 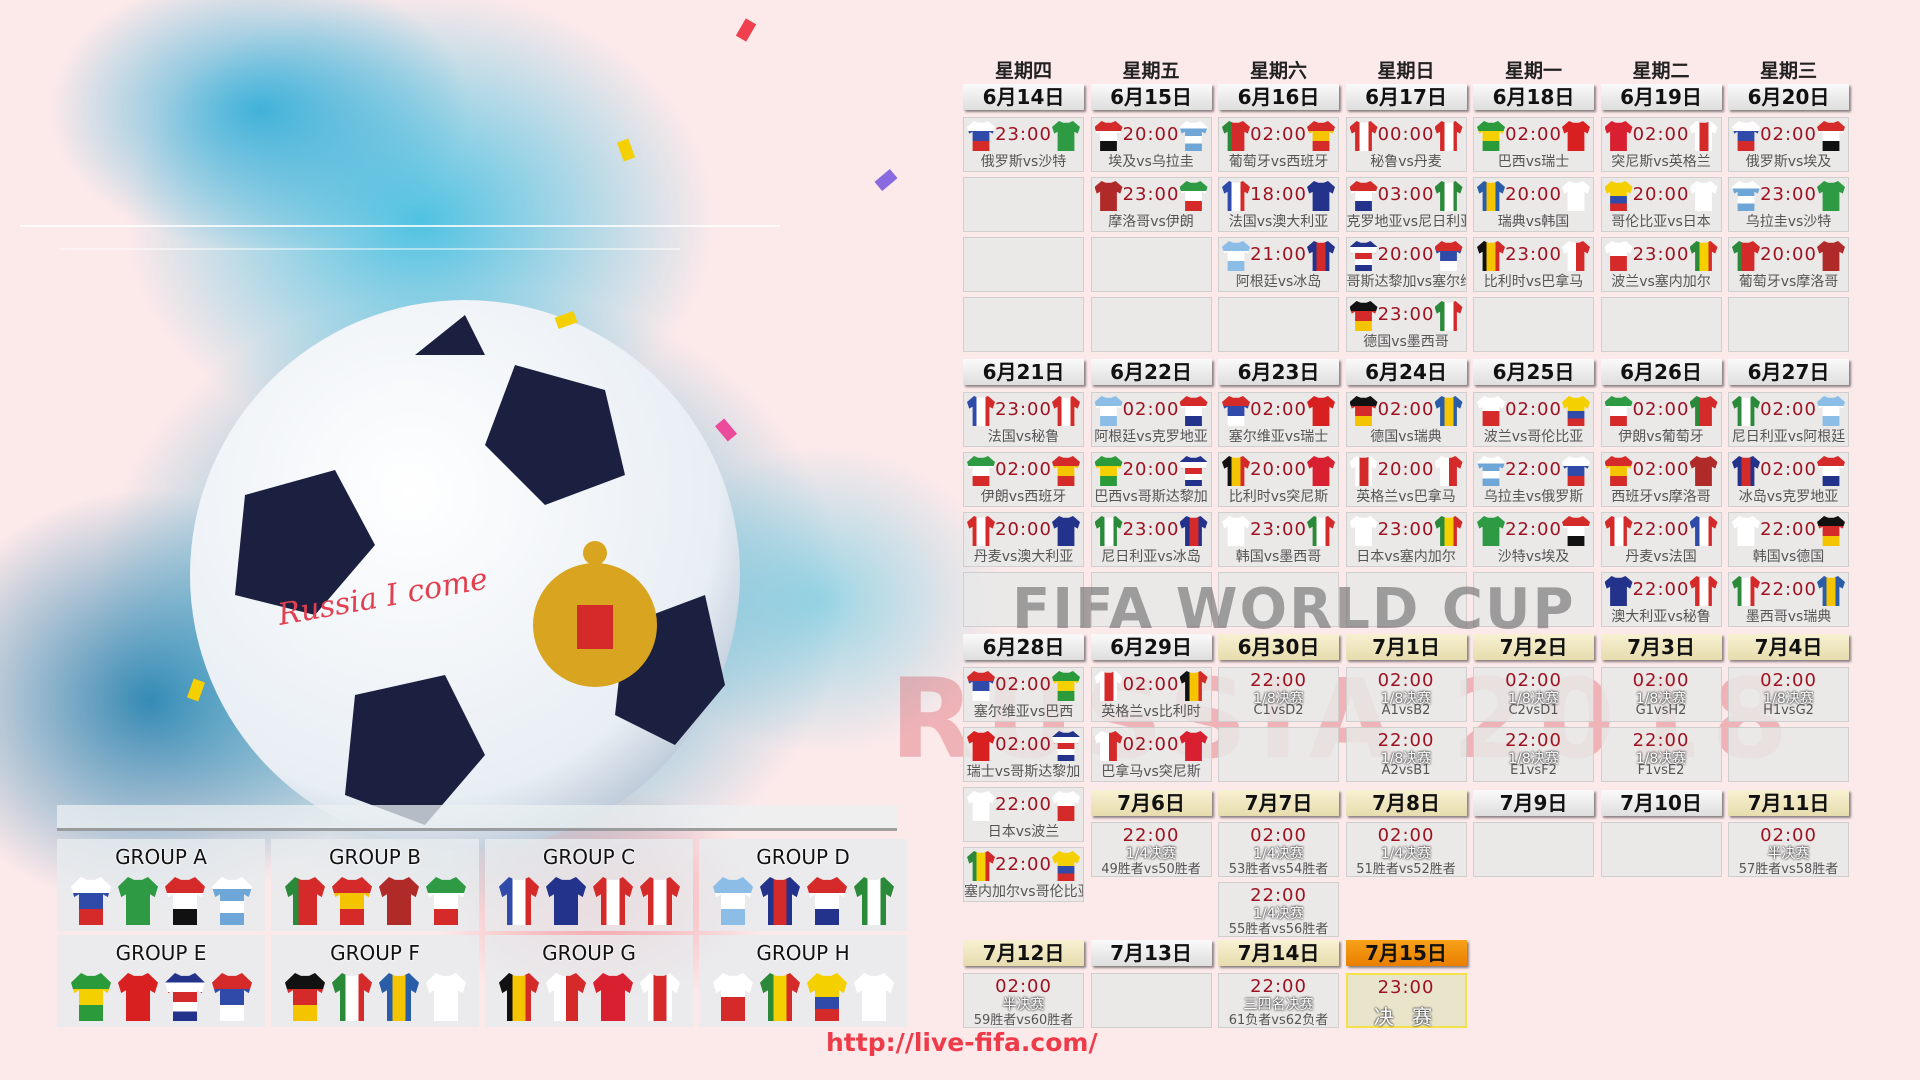 I want to click on match-cell: 02:00 1/4决赛 53胜者vs54胜者, so click(x=1278, y=849).